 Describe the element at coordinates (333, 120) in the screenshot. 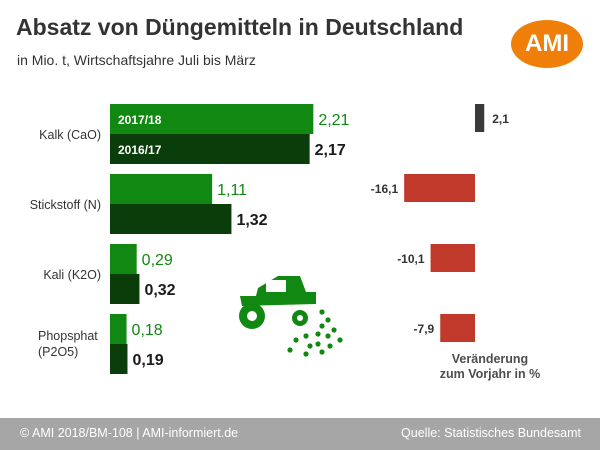

I see `data-label: 2,21` at that location.